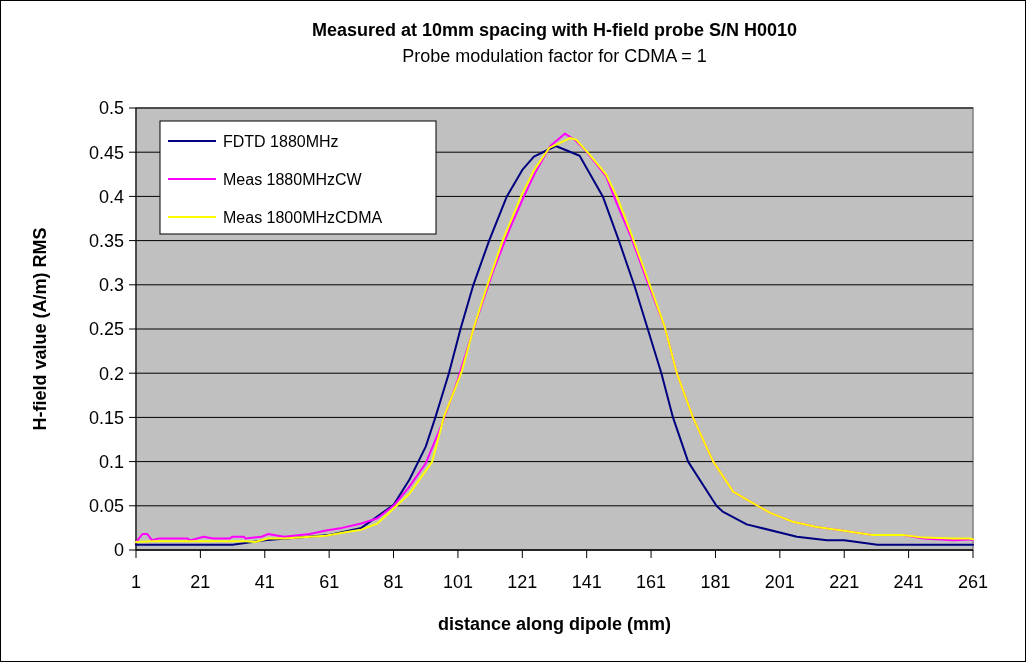 This screenshot has height=662, width=1026. I want to click on x-tick-label: 1, so click(136, 582).